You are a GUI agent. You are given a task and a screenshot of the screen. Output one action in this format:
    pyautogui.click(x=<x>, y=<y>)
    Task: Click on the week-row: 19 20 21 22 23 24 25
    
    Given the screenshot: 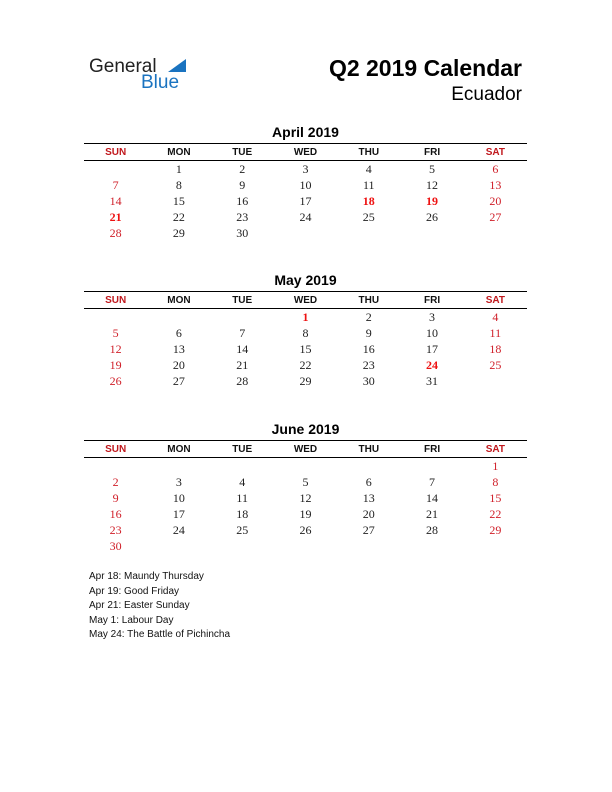 What is the action you would take?
    pyautogui.click(x=305, y=365)
    